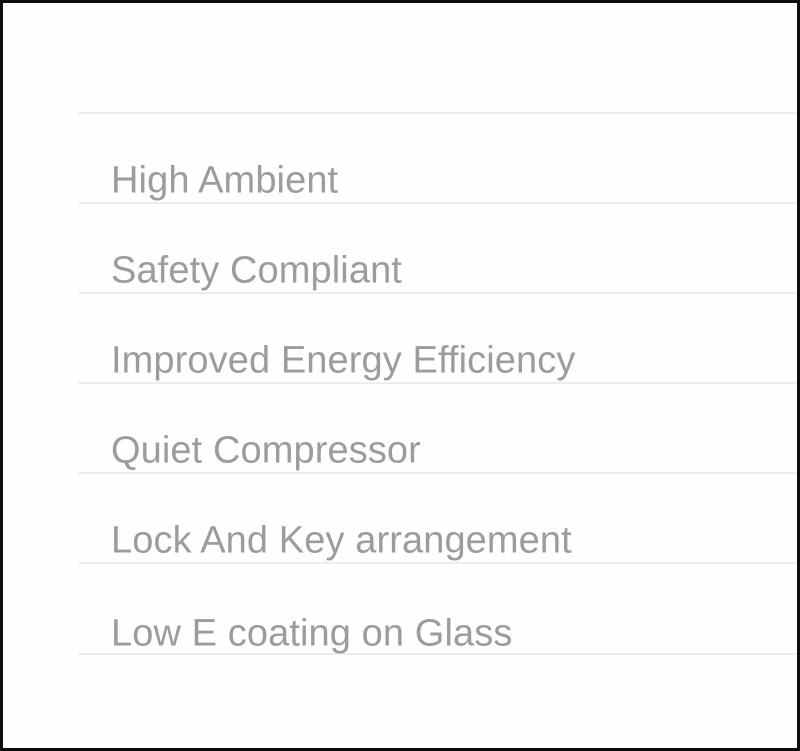 The image size is (800, 751). Describe the element at coordinates (437, 157) in the screenshot. I see `list-item: High Ambient` at that location.